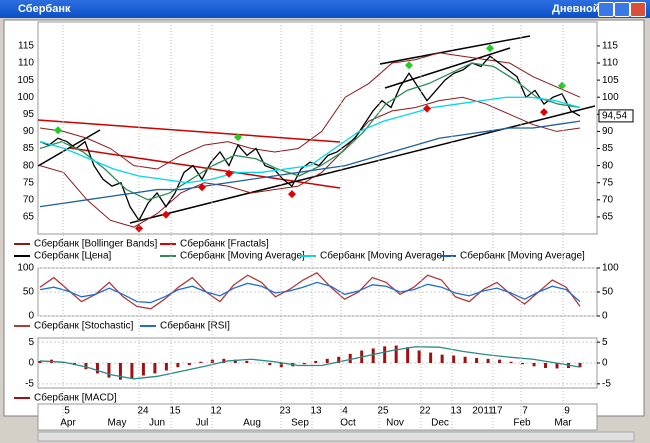 Image resolution: width=650 pixels, height=443 pixels. I want to click on day-label: 12, so click(216, 411).